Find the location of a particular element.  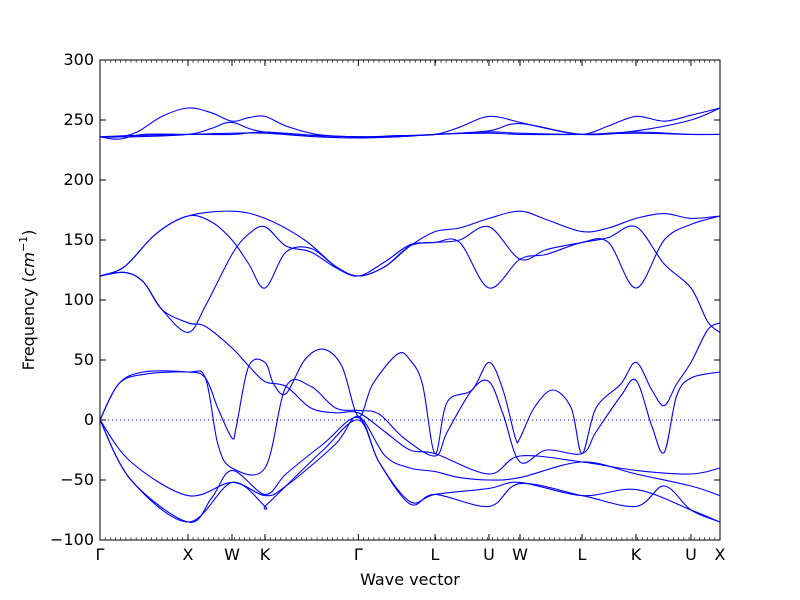

y-tick-label: 150 is located at coordinates (78, 239).